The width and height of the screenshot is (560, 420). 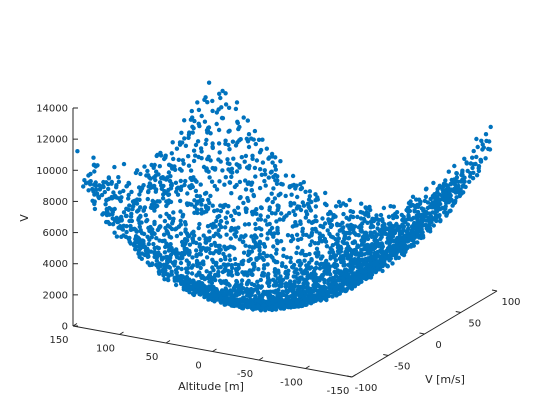 What do you see at coordinates (55, 264) in the screenshot?
I see `z-tick-label: 4000` at bounding box center [55, 264].